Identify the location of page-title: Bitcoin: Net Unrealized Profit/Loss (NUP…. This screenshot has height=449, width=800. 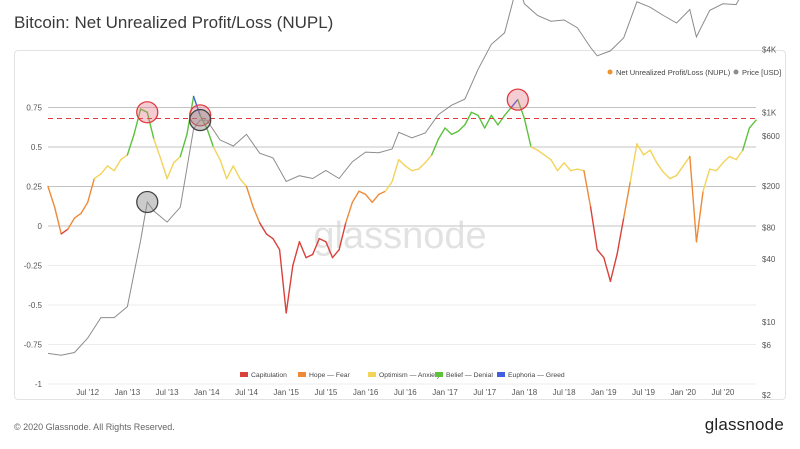
(174, 22).